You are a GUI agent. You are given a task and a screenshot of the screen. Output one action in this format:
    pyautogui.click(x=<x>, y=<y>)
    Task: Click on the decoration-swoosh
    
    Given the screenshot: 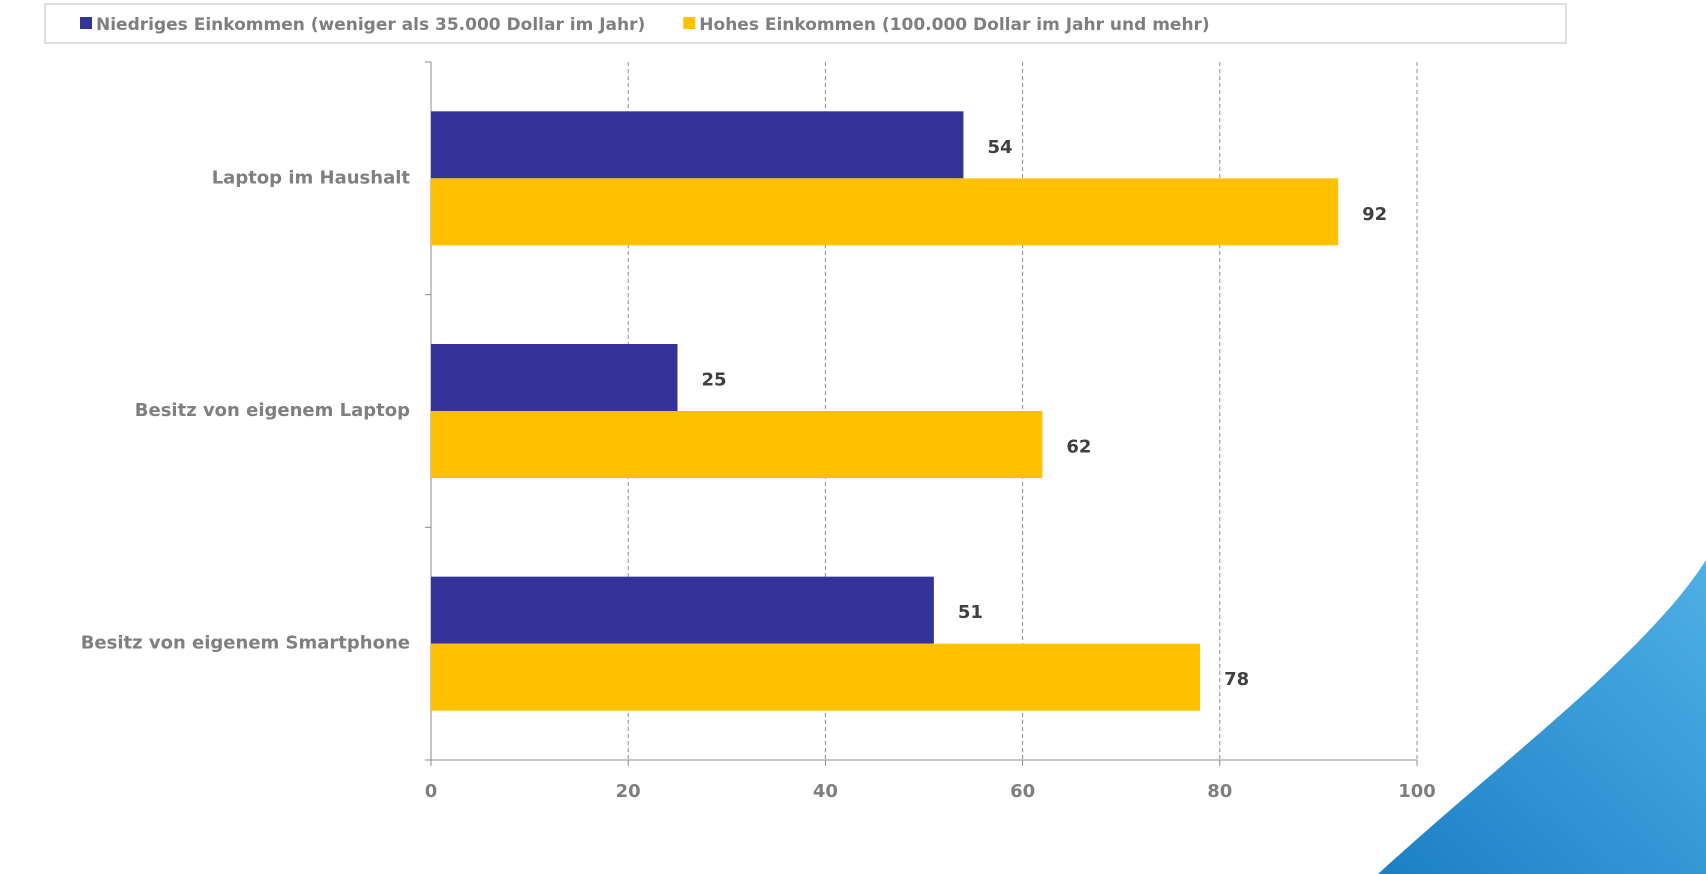 What is the action you would take?
    pyautogui.click(x=1542, y=717)
    